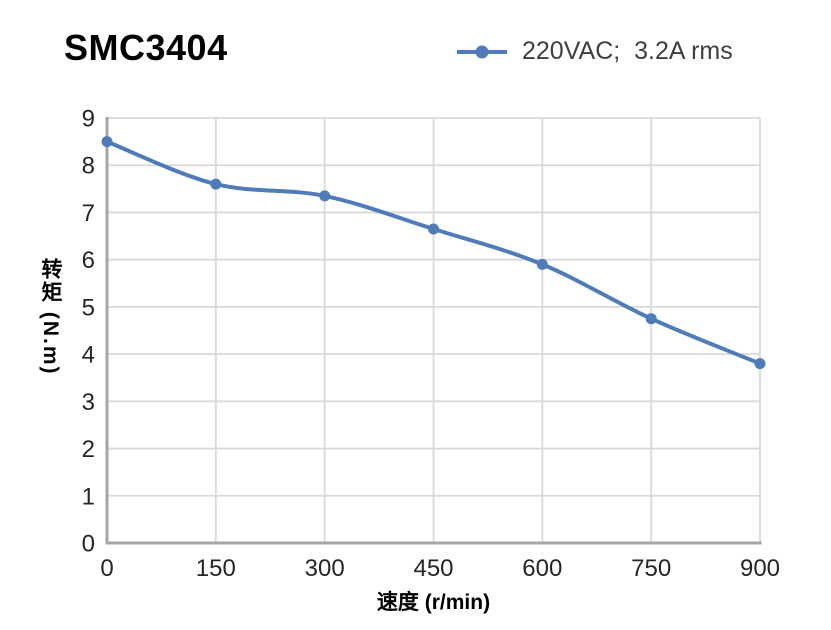 The height and width of the screenshot is (630, 831). What do you see at coordinates (627, 51) in the screenshot?
I see `legend-label: 220VAC; 3.2A rms` at bounding box center [627, 51].